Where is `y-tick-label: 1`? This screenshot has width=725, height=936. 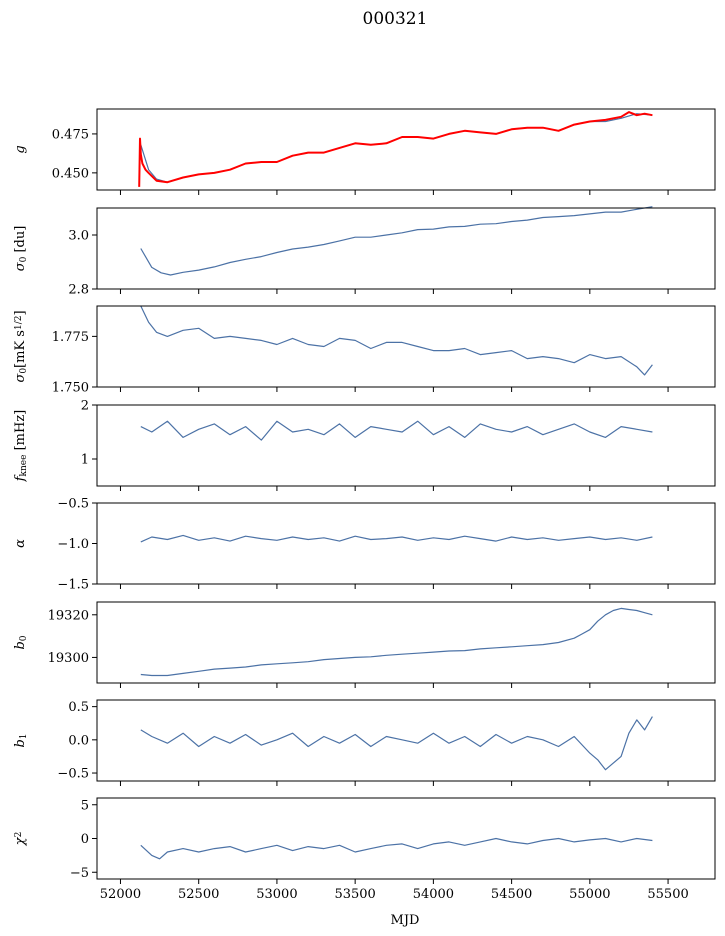 y-tick-label: 1 is located at coordinates (85, 460).